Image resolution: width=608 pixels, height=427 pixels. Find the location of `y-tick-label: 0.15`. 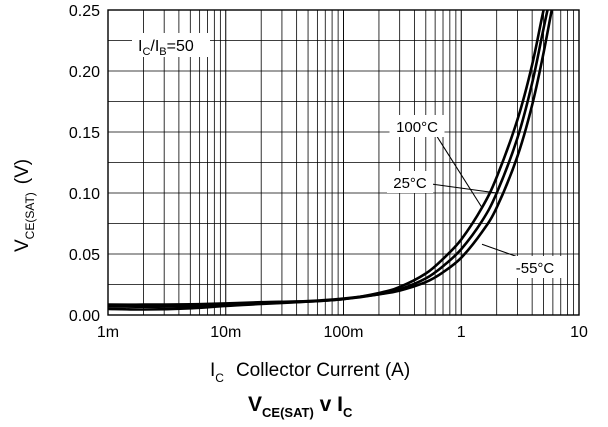

y-tick-label: 0.15 is located at coordinates (84, 133).